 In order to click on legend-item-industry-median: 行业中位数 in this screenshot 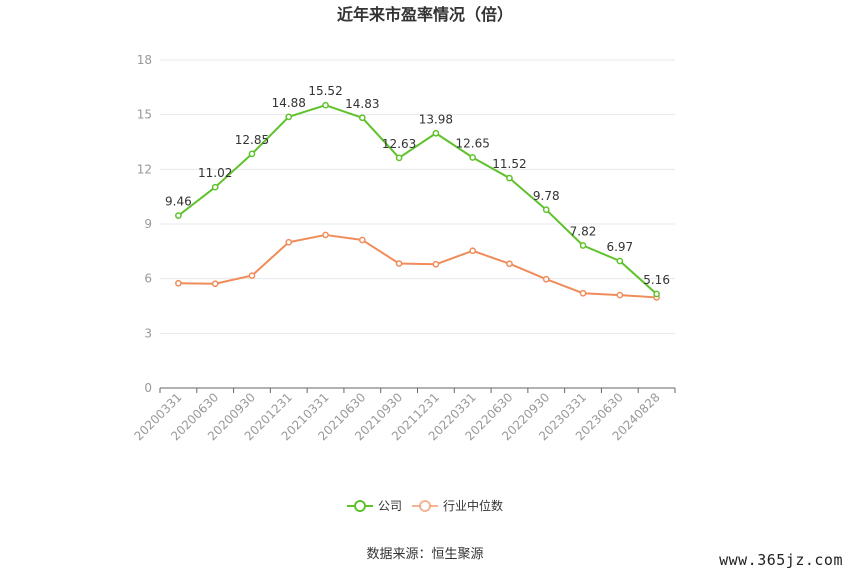, I will do `click(457, 505)`.